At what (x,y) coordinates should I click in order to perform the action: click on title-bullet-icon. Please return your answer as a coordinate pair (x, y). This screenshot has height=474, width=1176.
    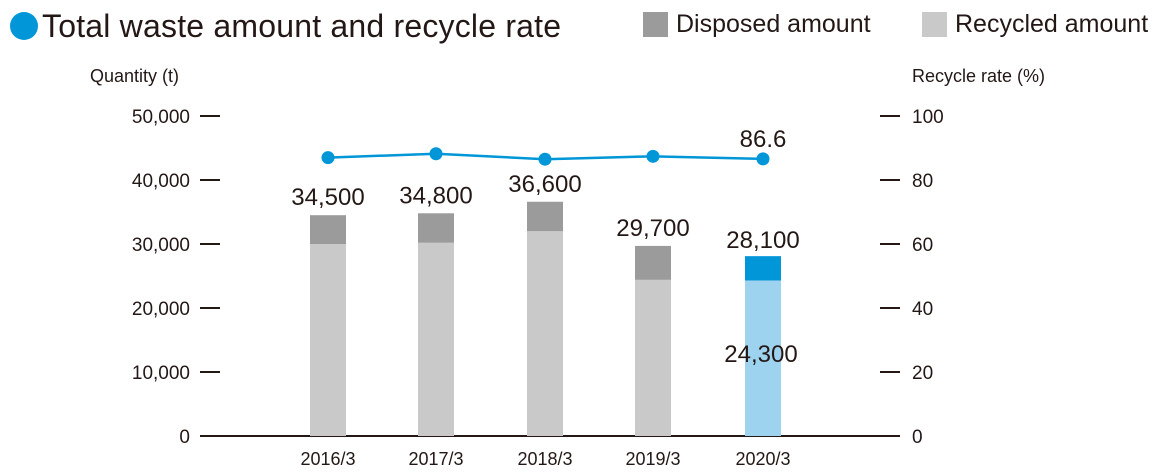
    Looking at the image, I should click on (24, 26).